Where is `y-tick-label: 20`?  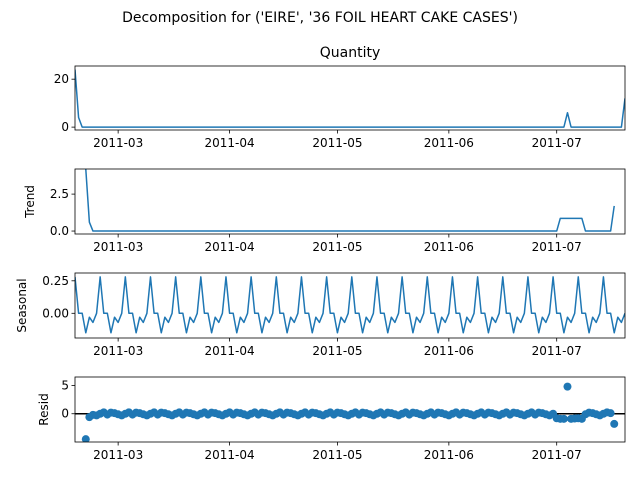 y-tick-label: 20 is located at coordinates (61, 79).